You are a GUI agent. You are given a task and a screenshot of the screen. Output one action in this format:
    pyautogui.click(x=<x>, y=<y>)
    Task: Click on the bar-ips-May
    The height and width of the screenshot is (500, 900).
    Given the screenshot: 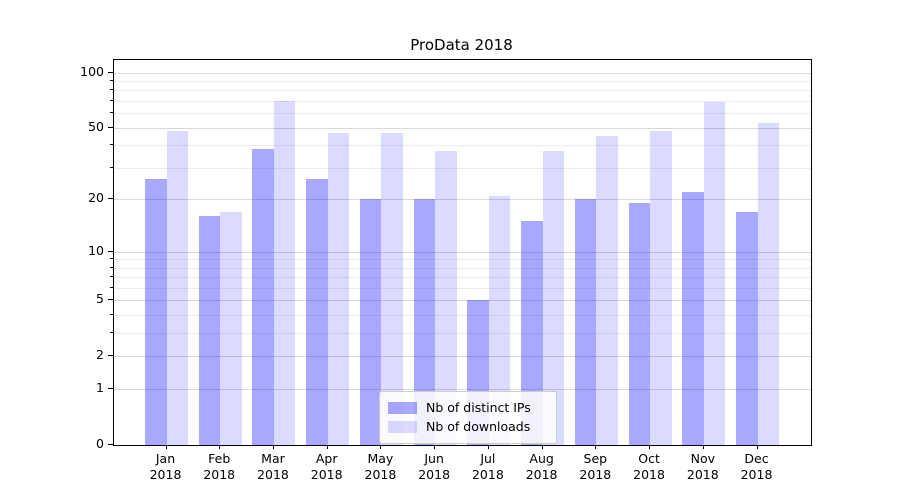 What is the action you would take?
    pyautogui.click(x=370, y=322)
    